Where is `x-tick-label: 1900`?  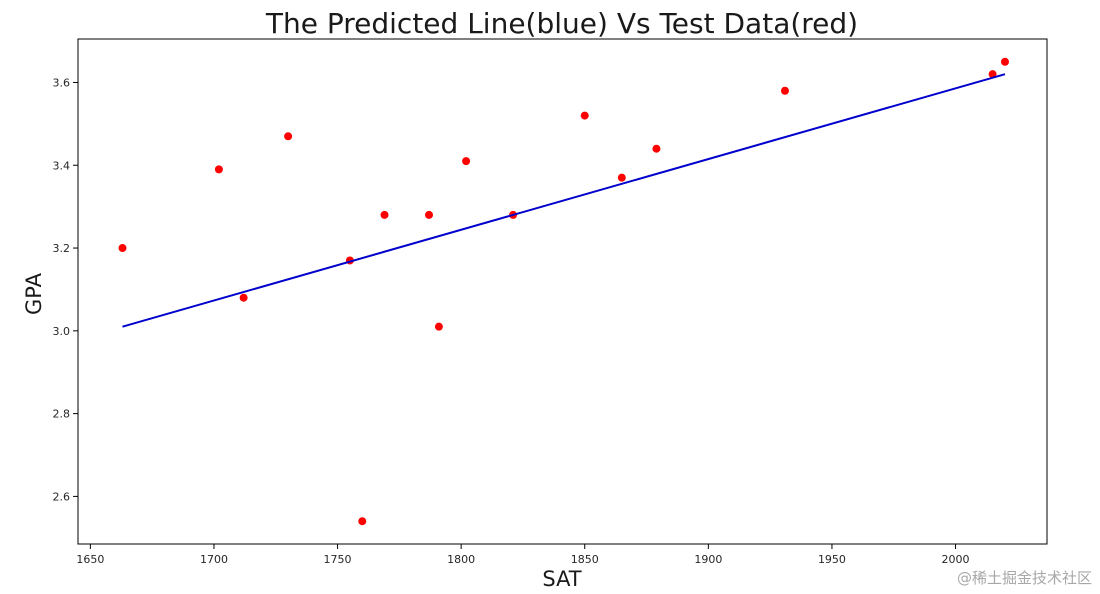 x-tick-label: 1900 is located at coordinates (708, 559).